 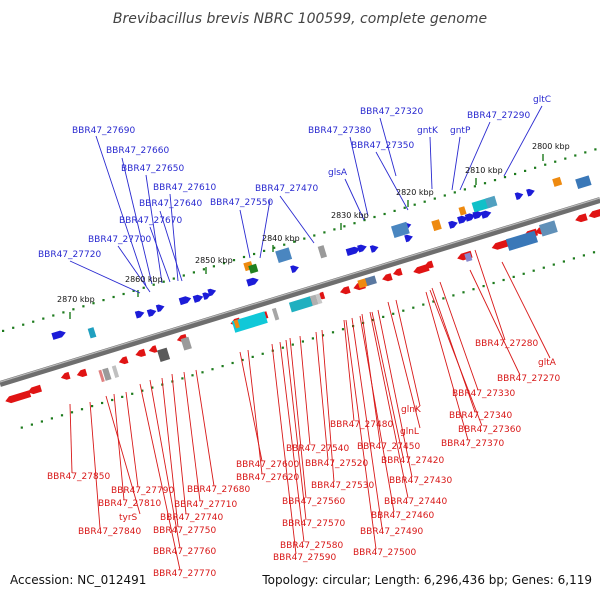 I want to click on gene-label: BBR47_27290, so click(x=498, y=116).